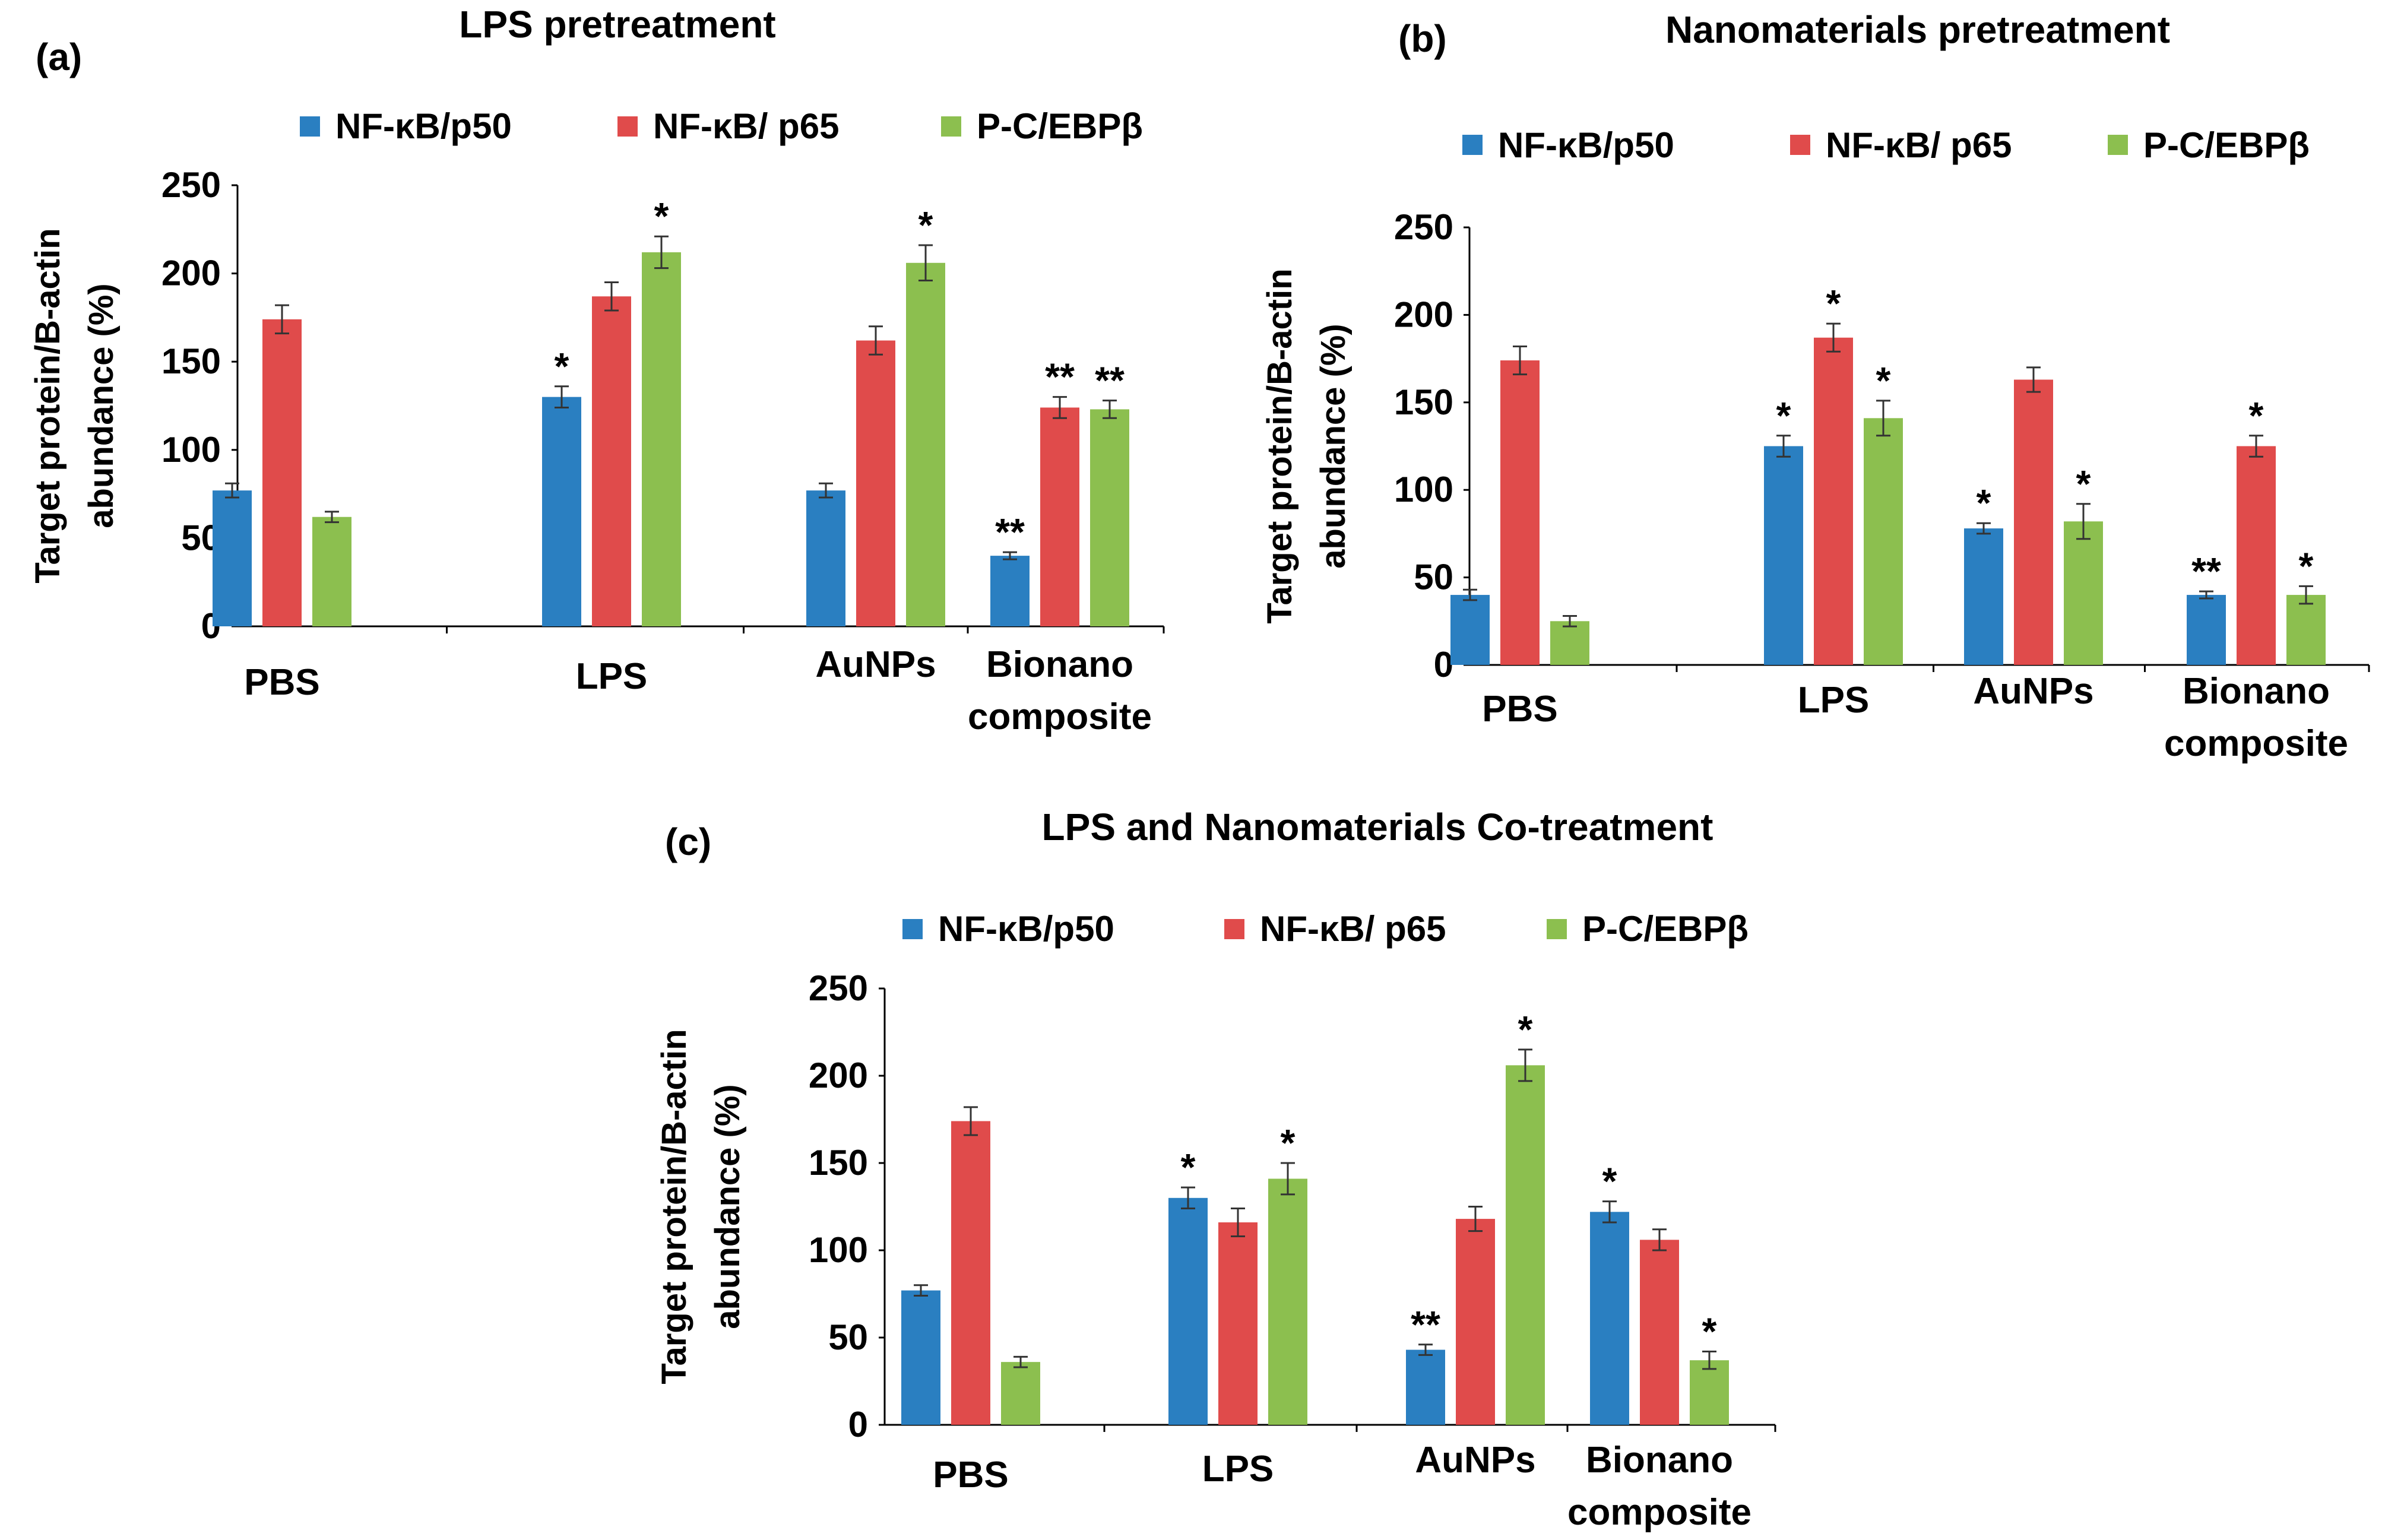  What do you see at coordinates (1378, 827) in the screenshot?
I see `chart-title: LPS and Nanomaterials Co-treatment` at bounding box center [1378, 827].